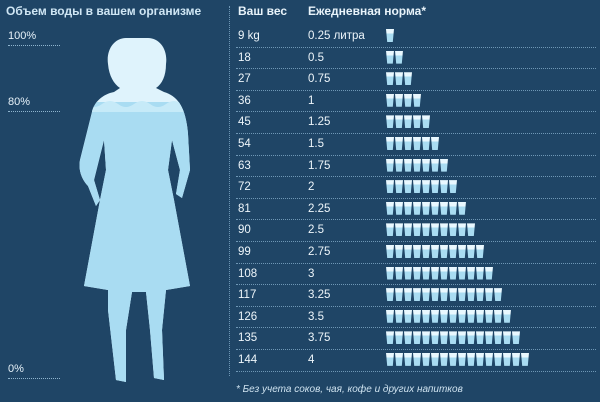  What do you see at coordinates (34, 111) in the screenshot?
I see `level-80-line` at bounding box center [34, 111].